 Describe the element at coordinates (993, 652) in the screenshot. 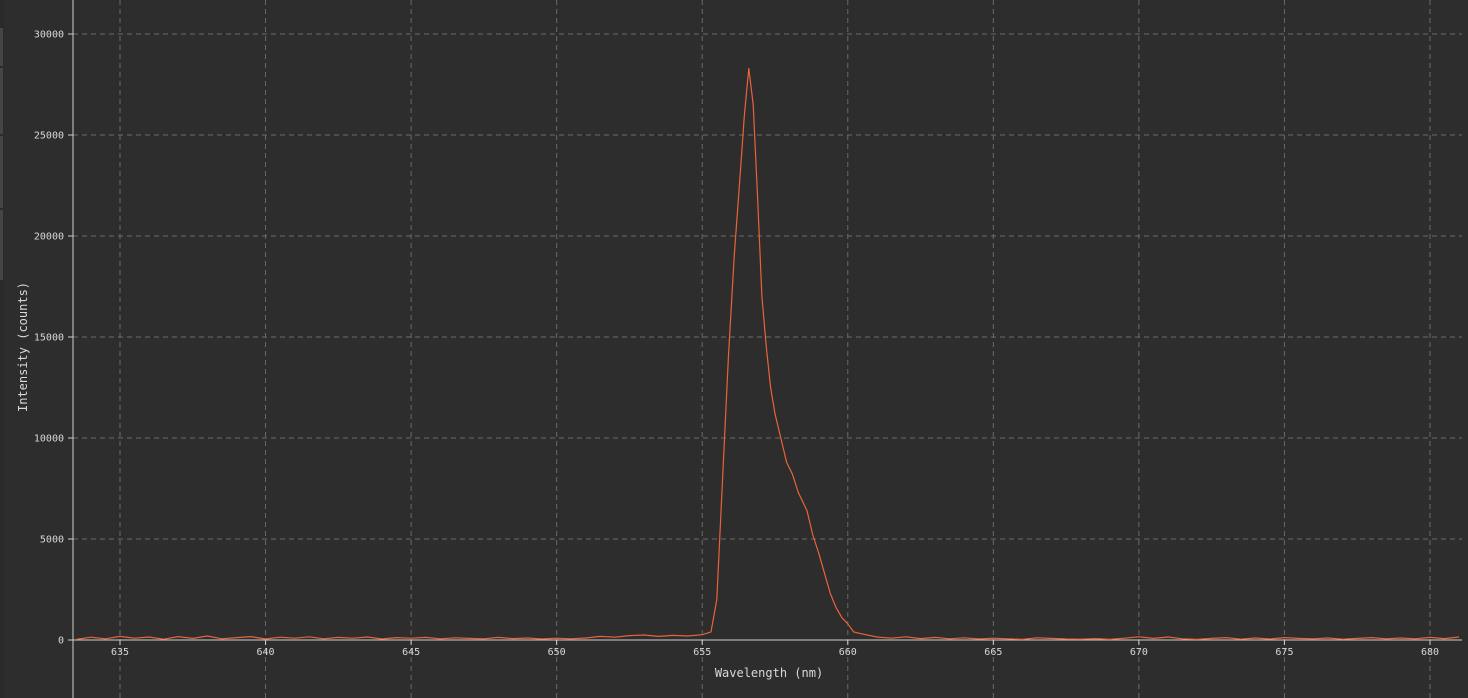

I see `x-tick-label: 665` at that location.